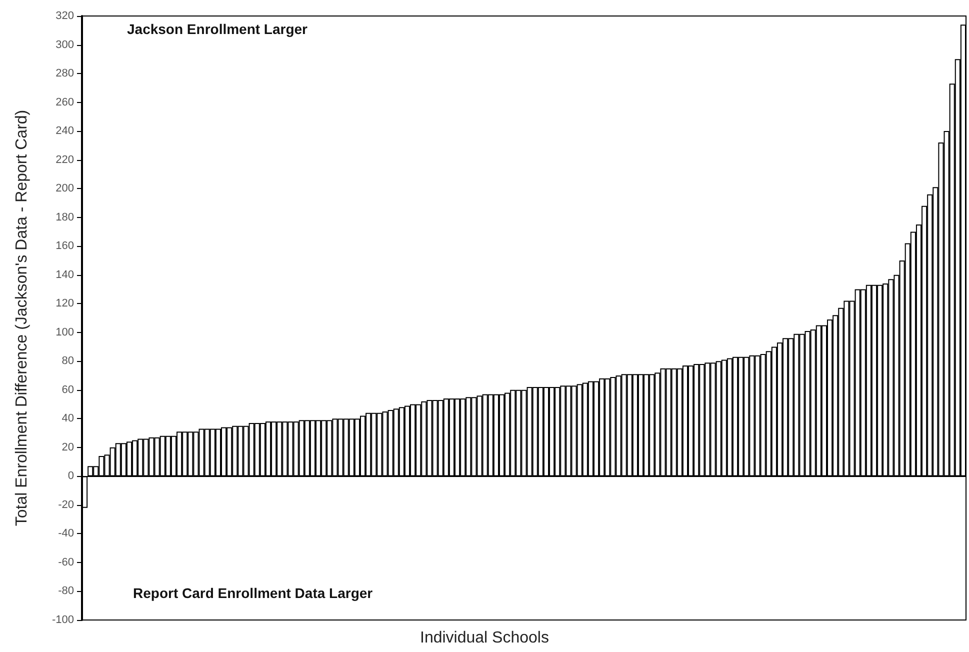 The width and height of the screenshot is (969, 652). Describe the element at coordinates (65, 102) in the screenshot. I see `y-tick-label: 260` at that location.